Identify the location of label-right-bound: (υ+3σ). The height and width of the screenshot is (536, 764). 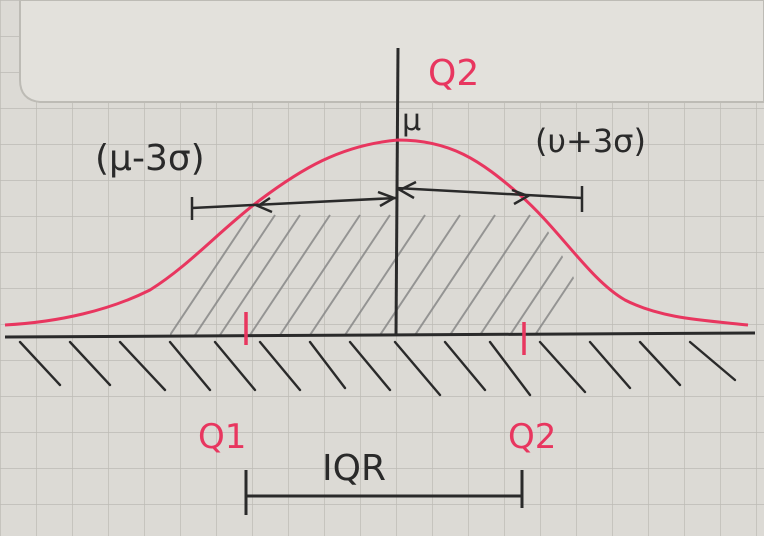
(590, 141).